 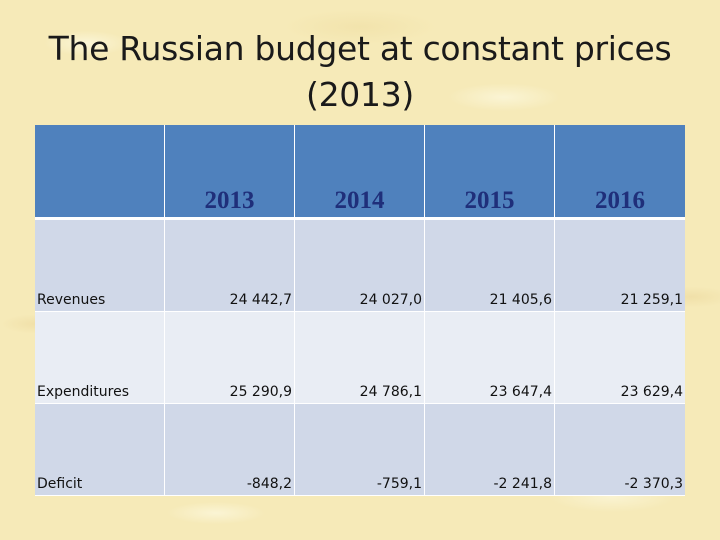 What do you see at coordinates (360, 94) in the screenshot?
I see `title-line-2: (2013)` at bounding box center [360, 94].